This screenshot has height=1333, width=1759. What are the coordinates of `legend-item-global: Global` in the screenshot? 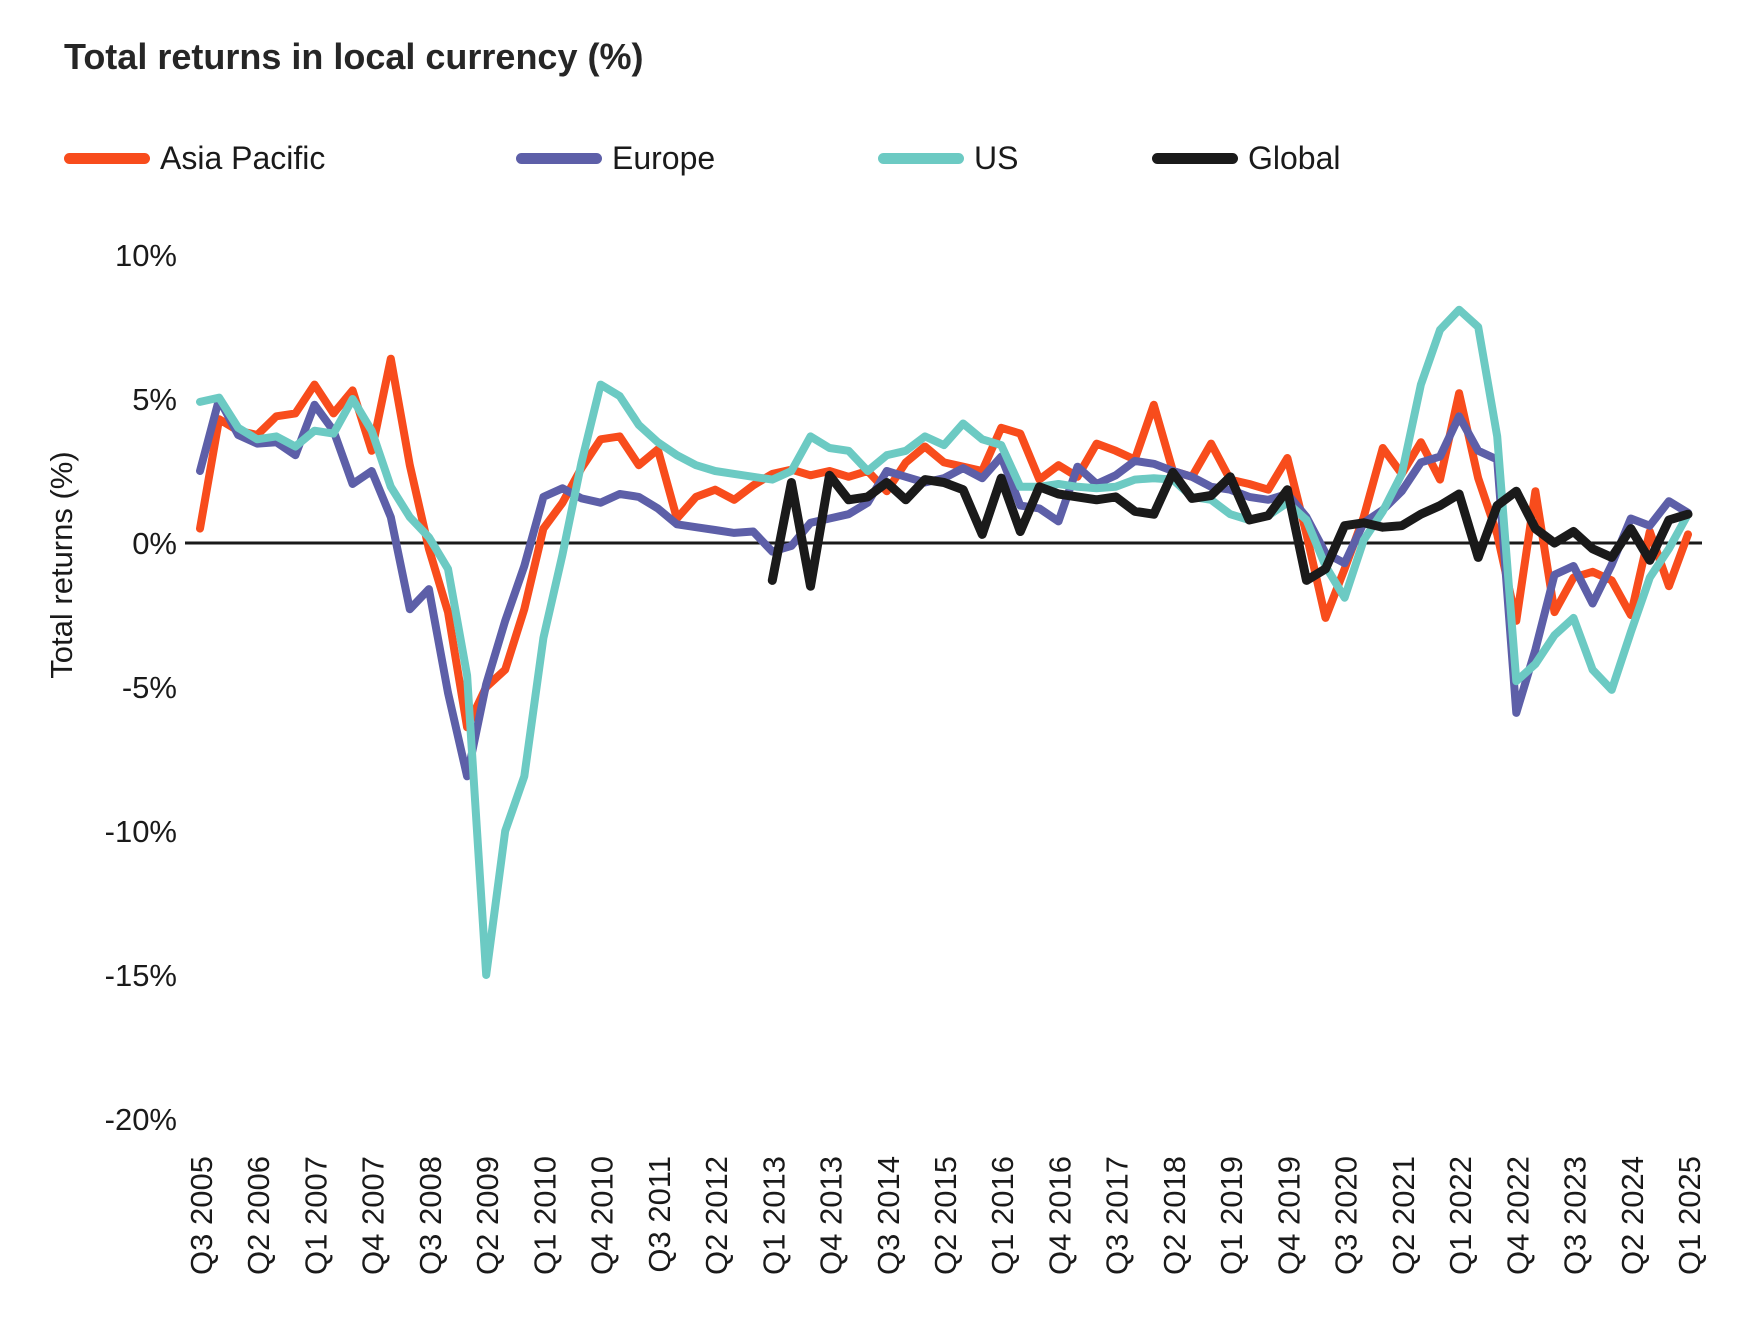 It's located at (1246, 158).